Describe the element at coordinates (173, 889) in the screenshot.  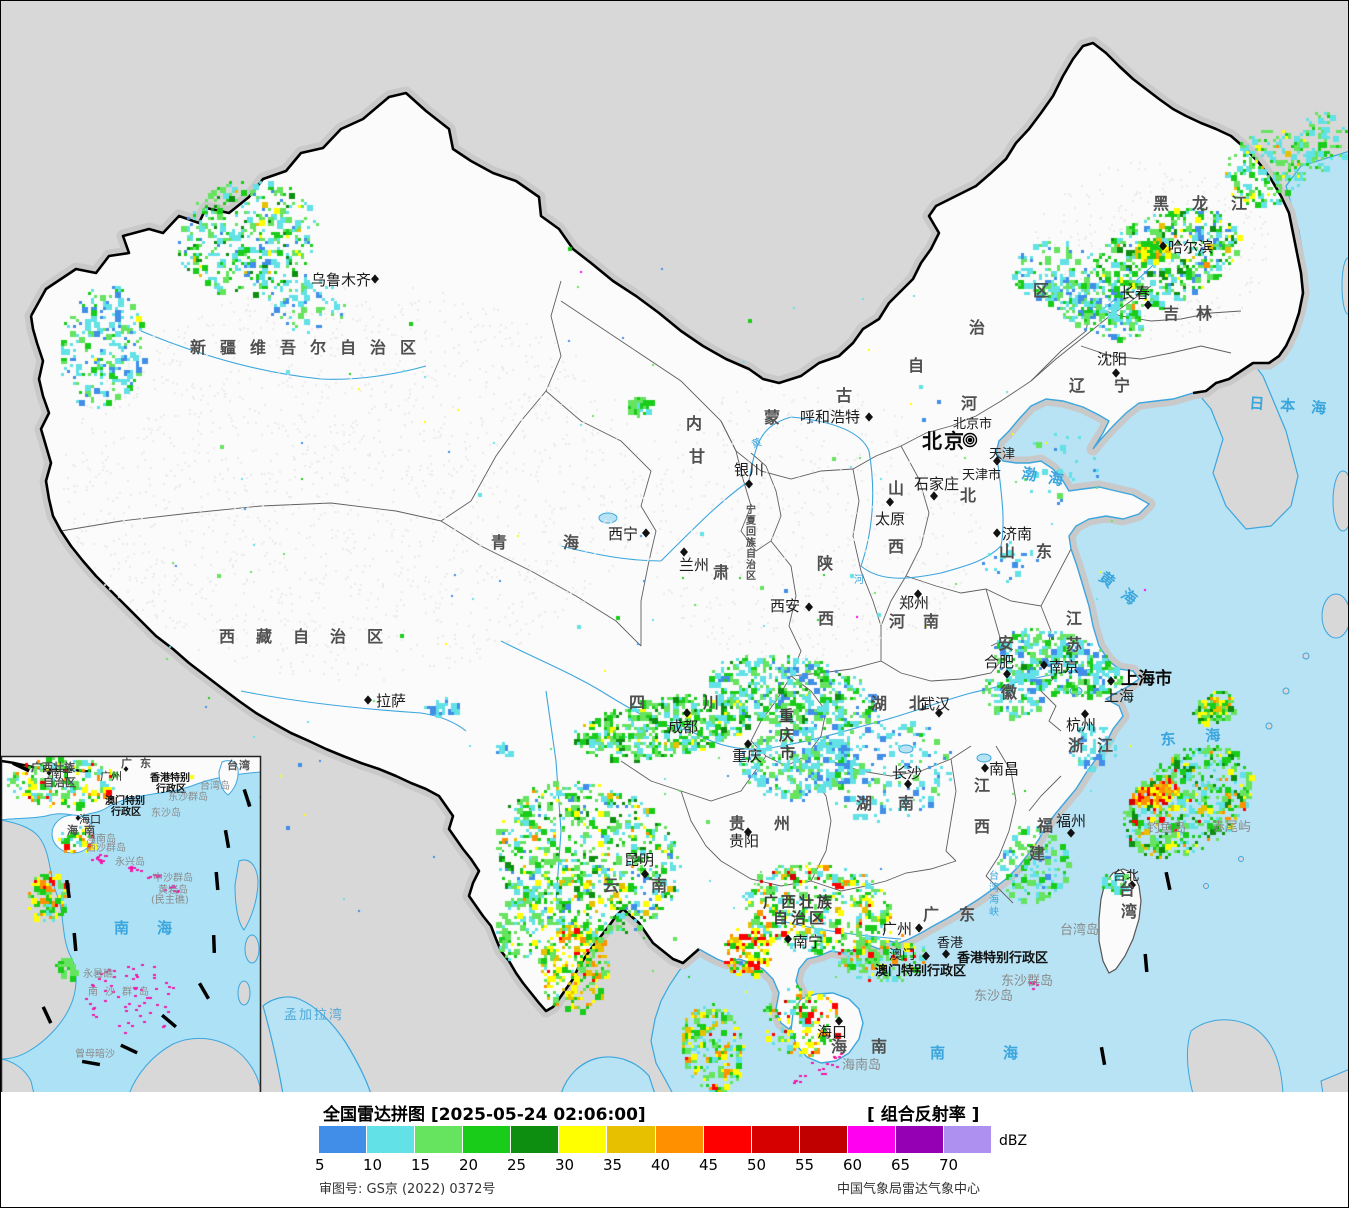
I see `map-label: 黄岩岛` at that location.